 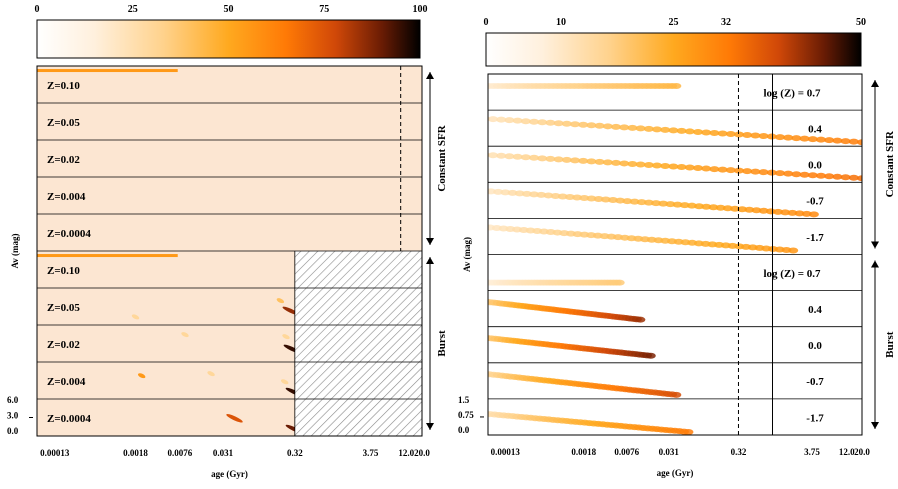 What do you see at coordinates (792, 274) in the screenshot?
I see `panel-label: log (Z) = 0.7` at bounding box center [792, 274].